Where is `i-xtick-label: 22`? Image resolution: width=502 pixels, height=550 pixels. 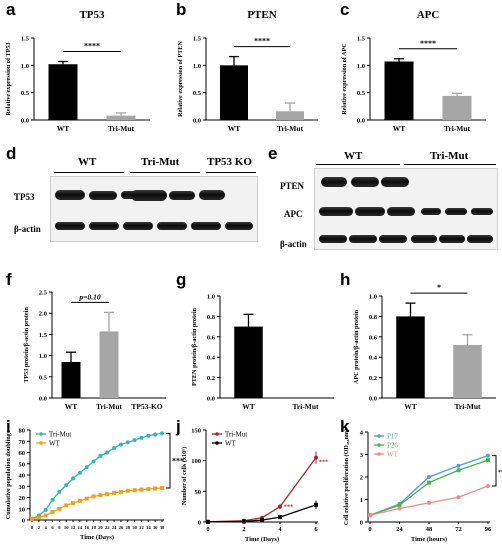
i-xtick-label: 22 is located at coordinates (107, 527).